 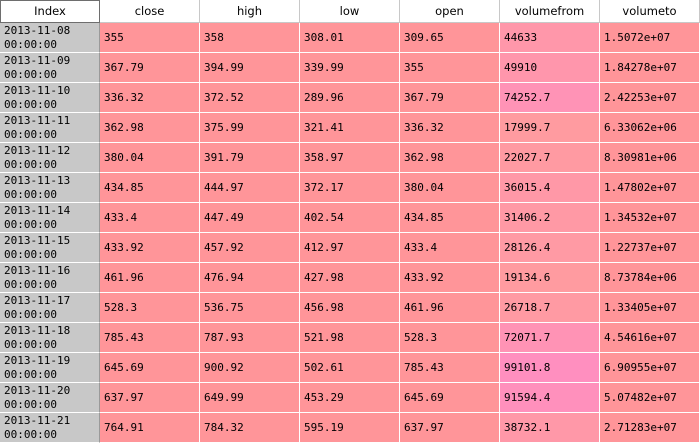 What do you see at coordinates (250, 218) in the screenshot?
I see `cell-high: 447.49` at bounding box center [250, 218].